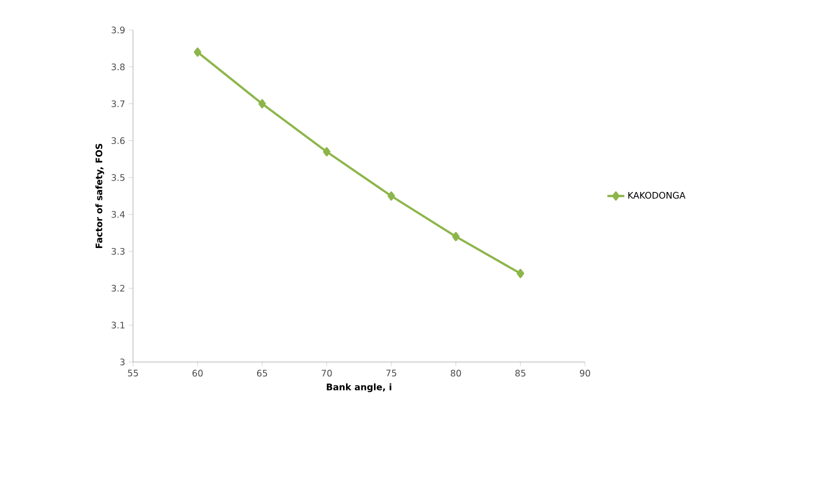 The height and width of the screenshot is (479, 815). What do you see at coordinates (118, 30) in the screenshot?
I see `y-tick-label: 3.9` at bounding box center [118, 30].